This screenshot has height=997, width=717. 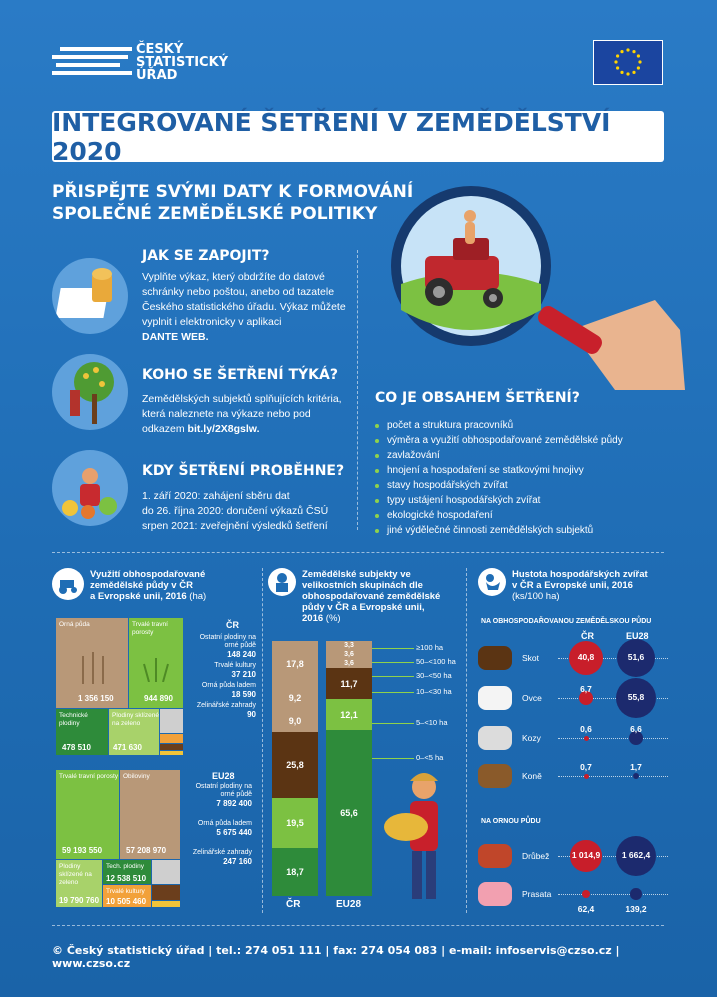 I want to click on bar-seg: 9,2, so click(x=295, y=697).